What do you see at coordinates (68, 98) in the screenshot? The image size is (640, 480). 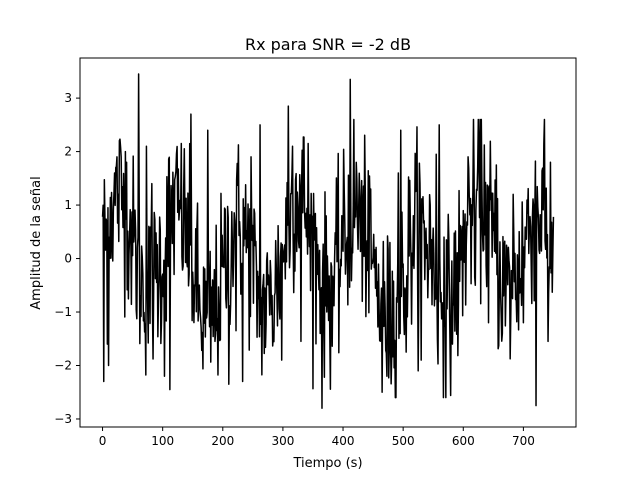 I see `y-tick-label: 3` at bounding box center [68, 98].